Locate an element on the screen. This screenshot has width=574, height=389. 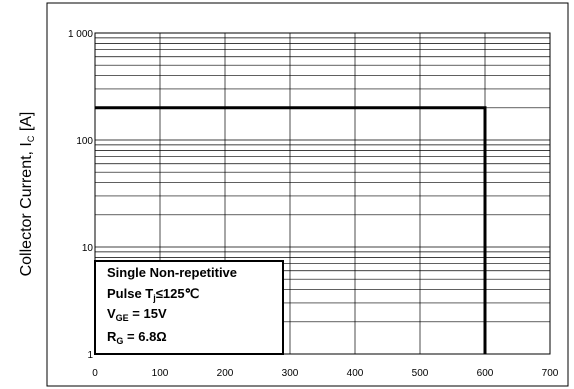
annotation-box-border is located at coordinates (189, 307).